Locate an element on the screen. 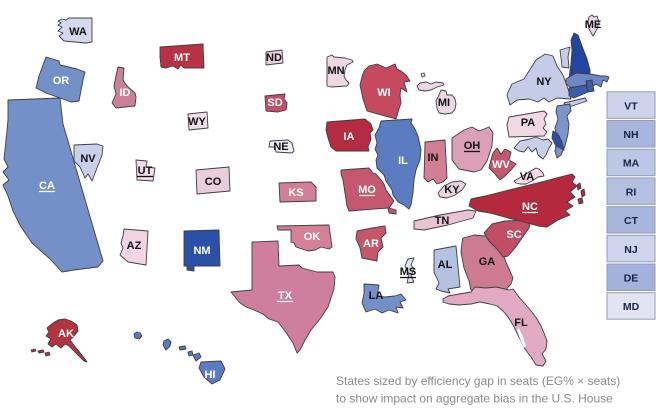 The image size is (663, 413). svg-text: FL is located at coordinates (521, 323).